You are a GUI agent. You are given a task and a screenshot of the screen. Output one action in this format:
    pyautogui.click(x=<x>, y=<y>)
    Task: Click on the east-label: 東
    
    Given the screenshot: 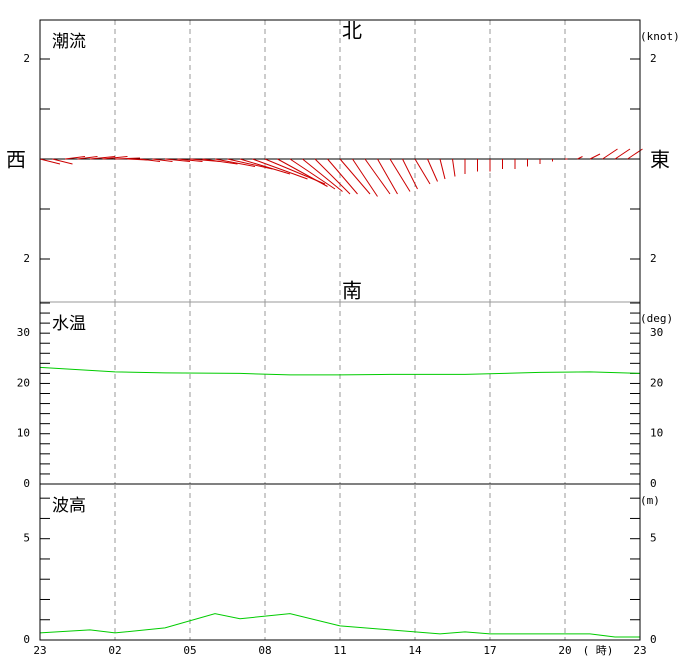 What is the action you would take?
    pyautogui.click(x=660, y=160)
    